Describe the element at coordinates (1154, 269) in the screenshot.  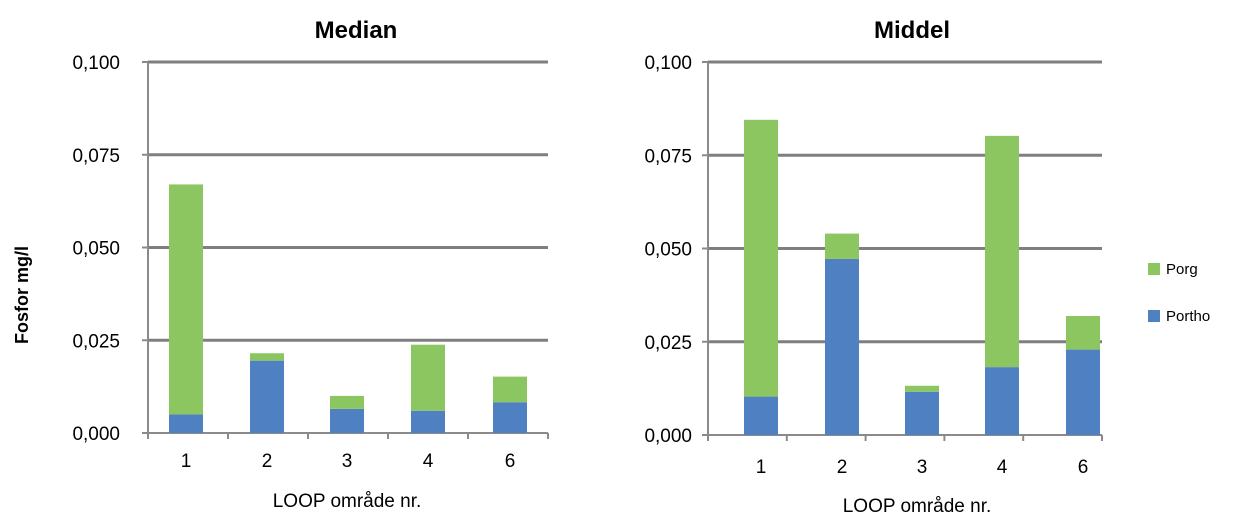
I see `legend-swatch-porg` at that location.